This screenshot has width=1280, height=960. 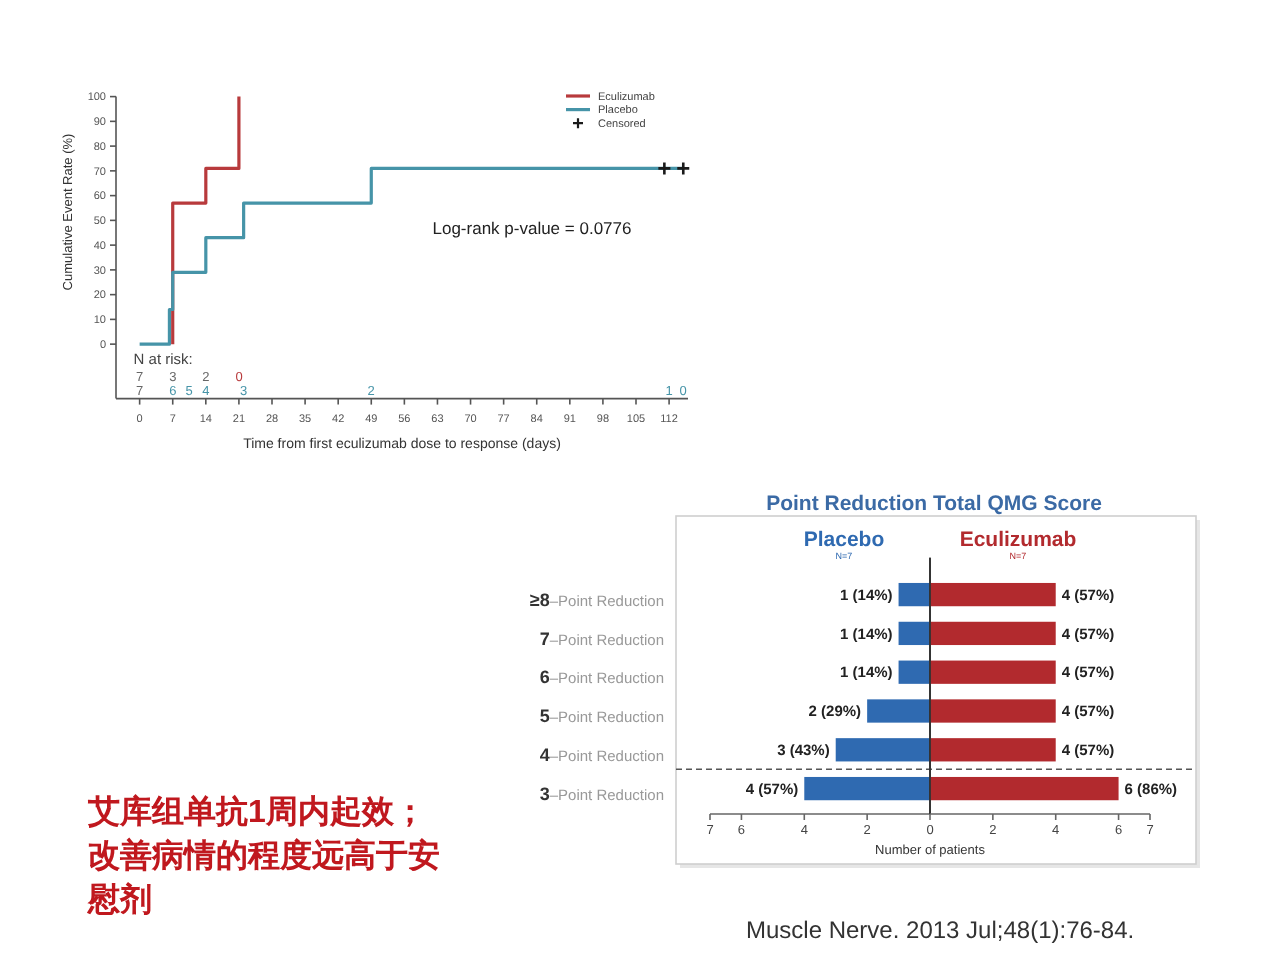 I want to click on chart-title: Point Reduction Total QMG Score, so click(x=934, y=504).